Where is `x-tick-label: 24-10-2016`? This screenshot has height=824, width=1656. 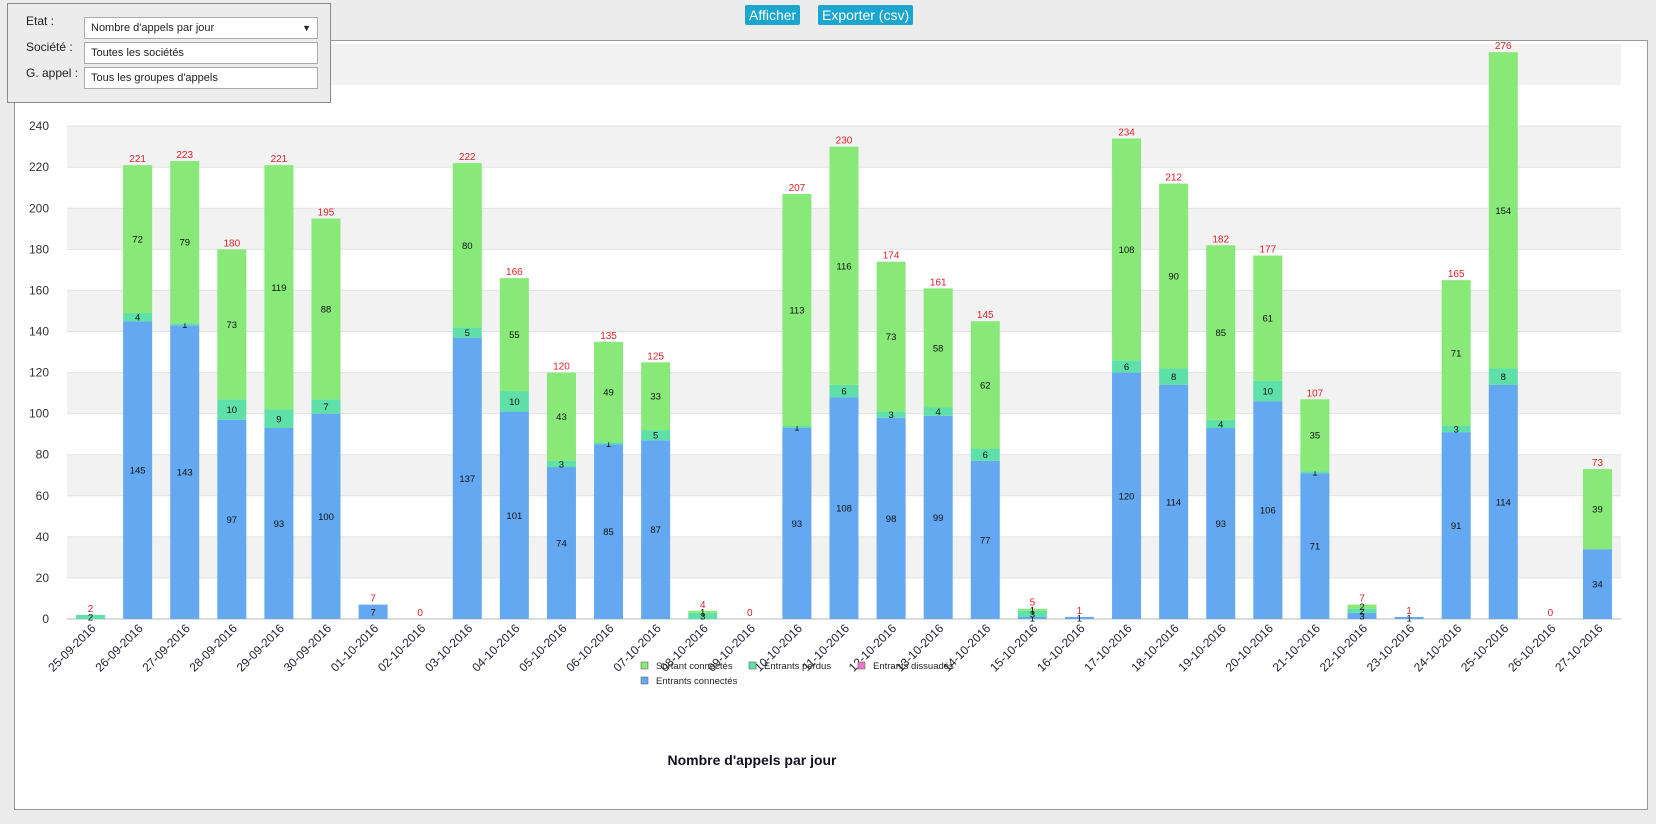
x-tick-label: 24-10-2016 is located at coordinates (1438, 648).